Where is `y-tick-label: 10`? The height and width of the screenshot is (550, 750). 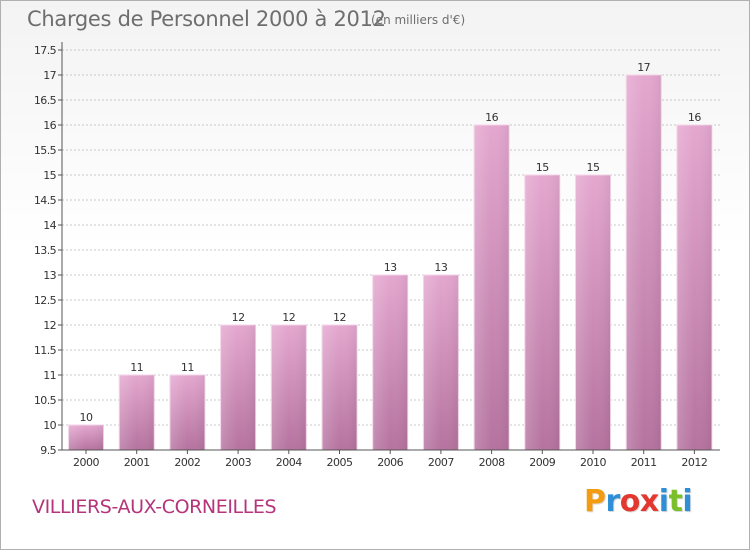
y-tick-label: 10 is located at coordinates (49, 425).